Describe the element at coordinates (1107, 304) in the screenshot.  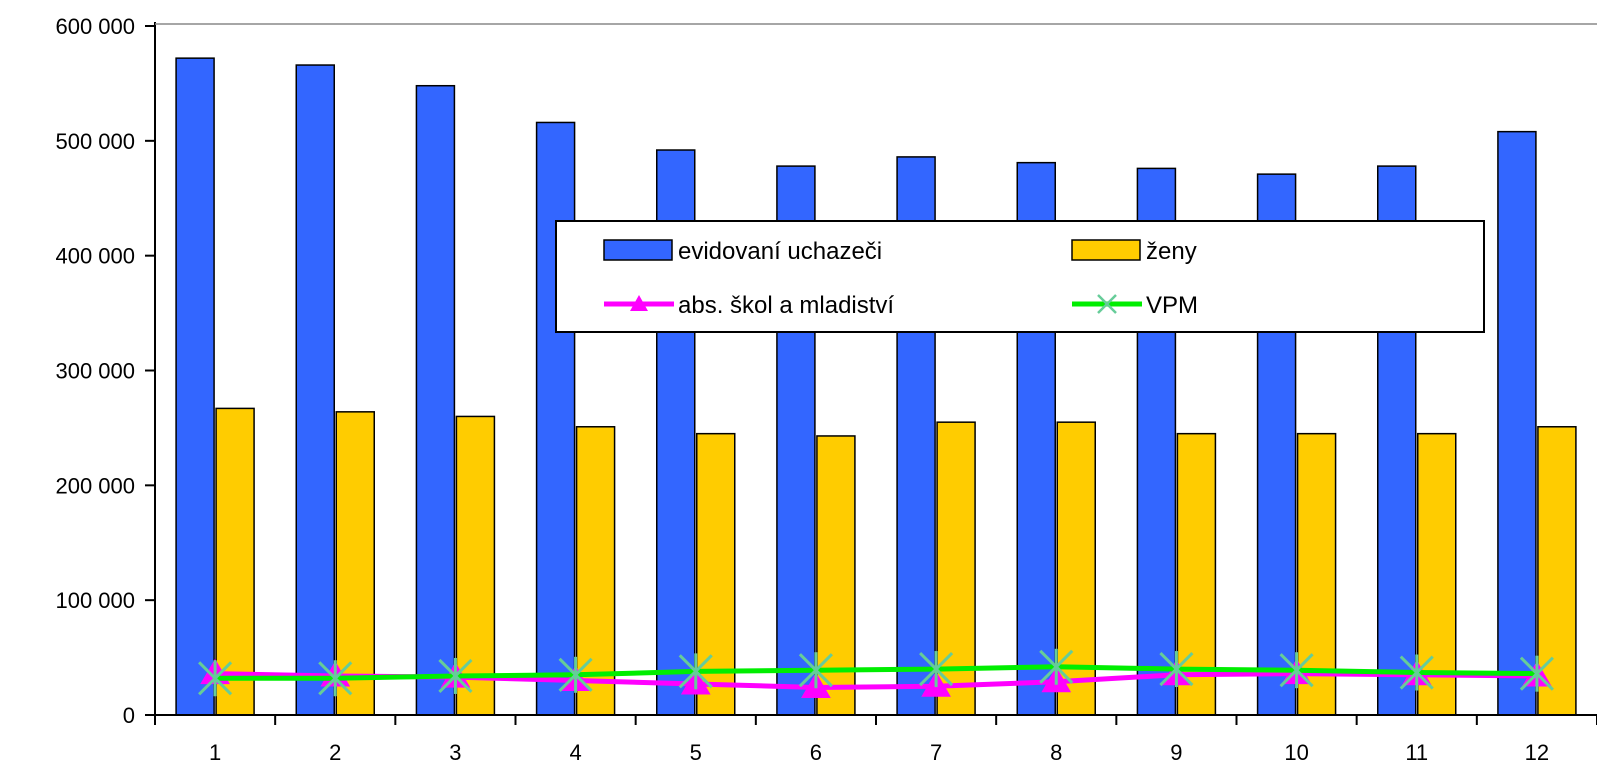
I see `legend-marker-vpm` at that location.